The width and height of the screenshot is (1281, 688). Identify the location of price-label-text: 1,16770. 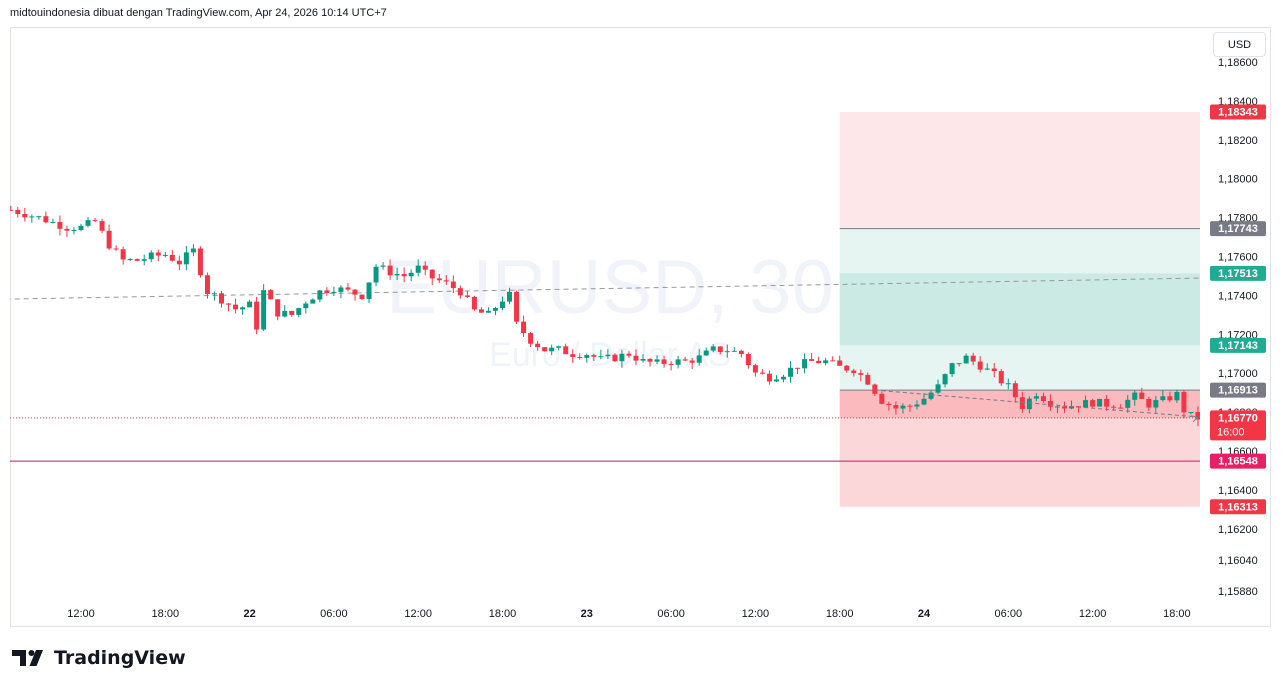
(1238, 418).